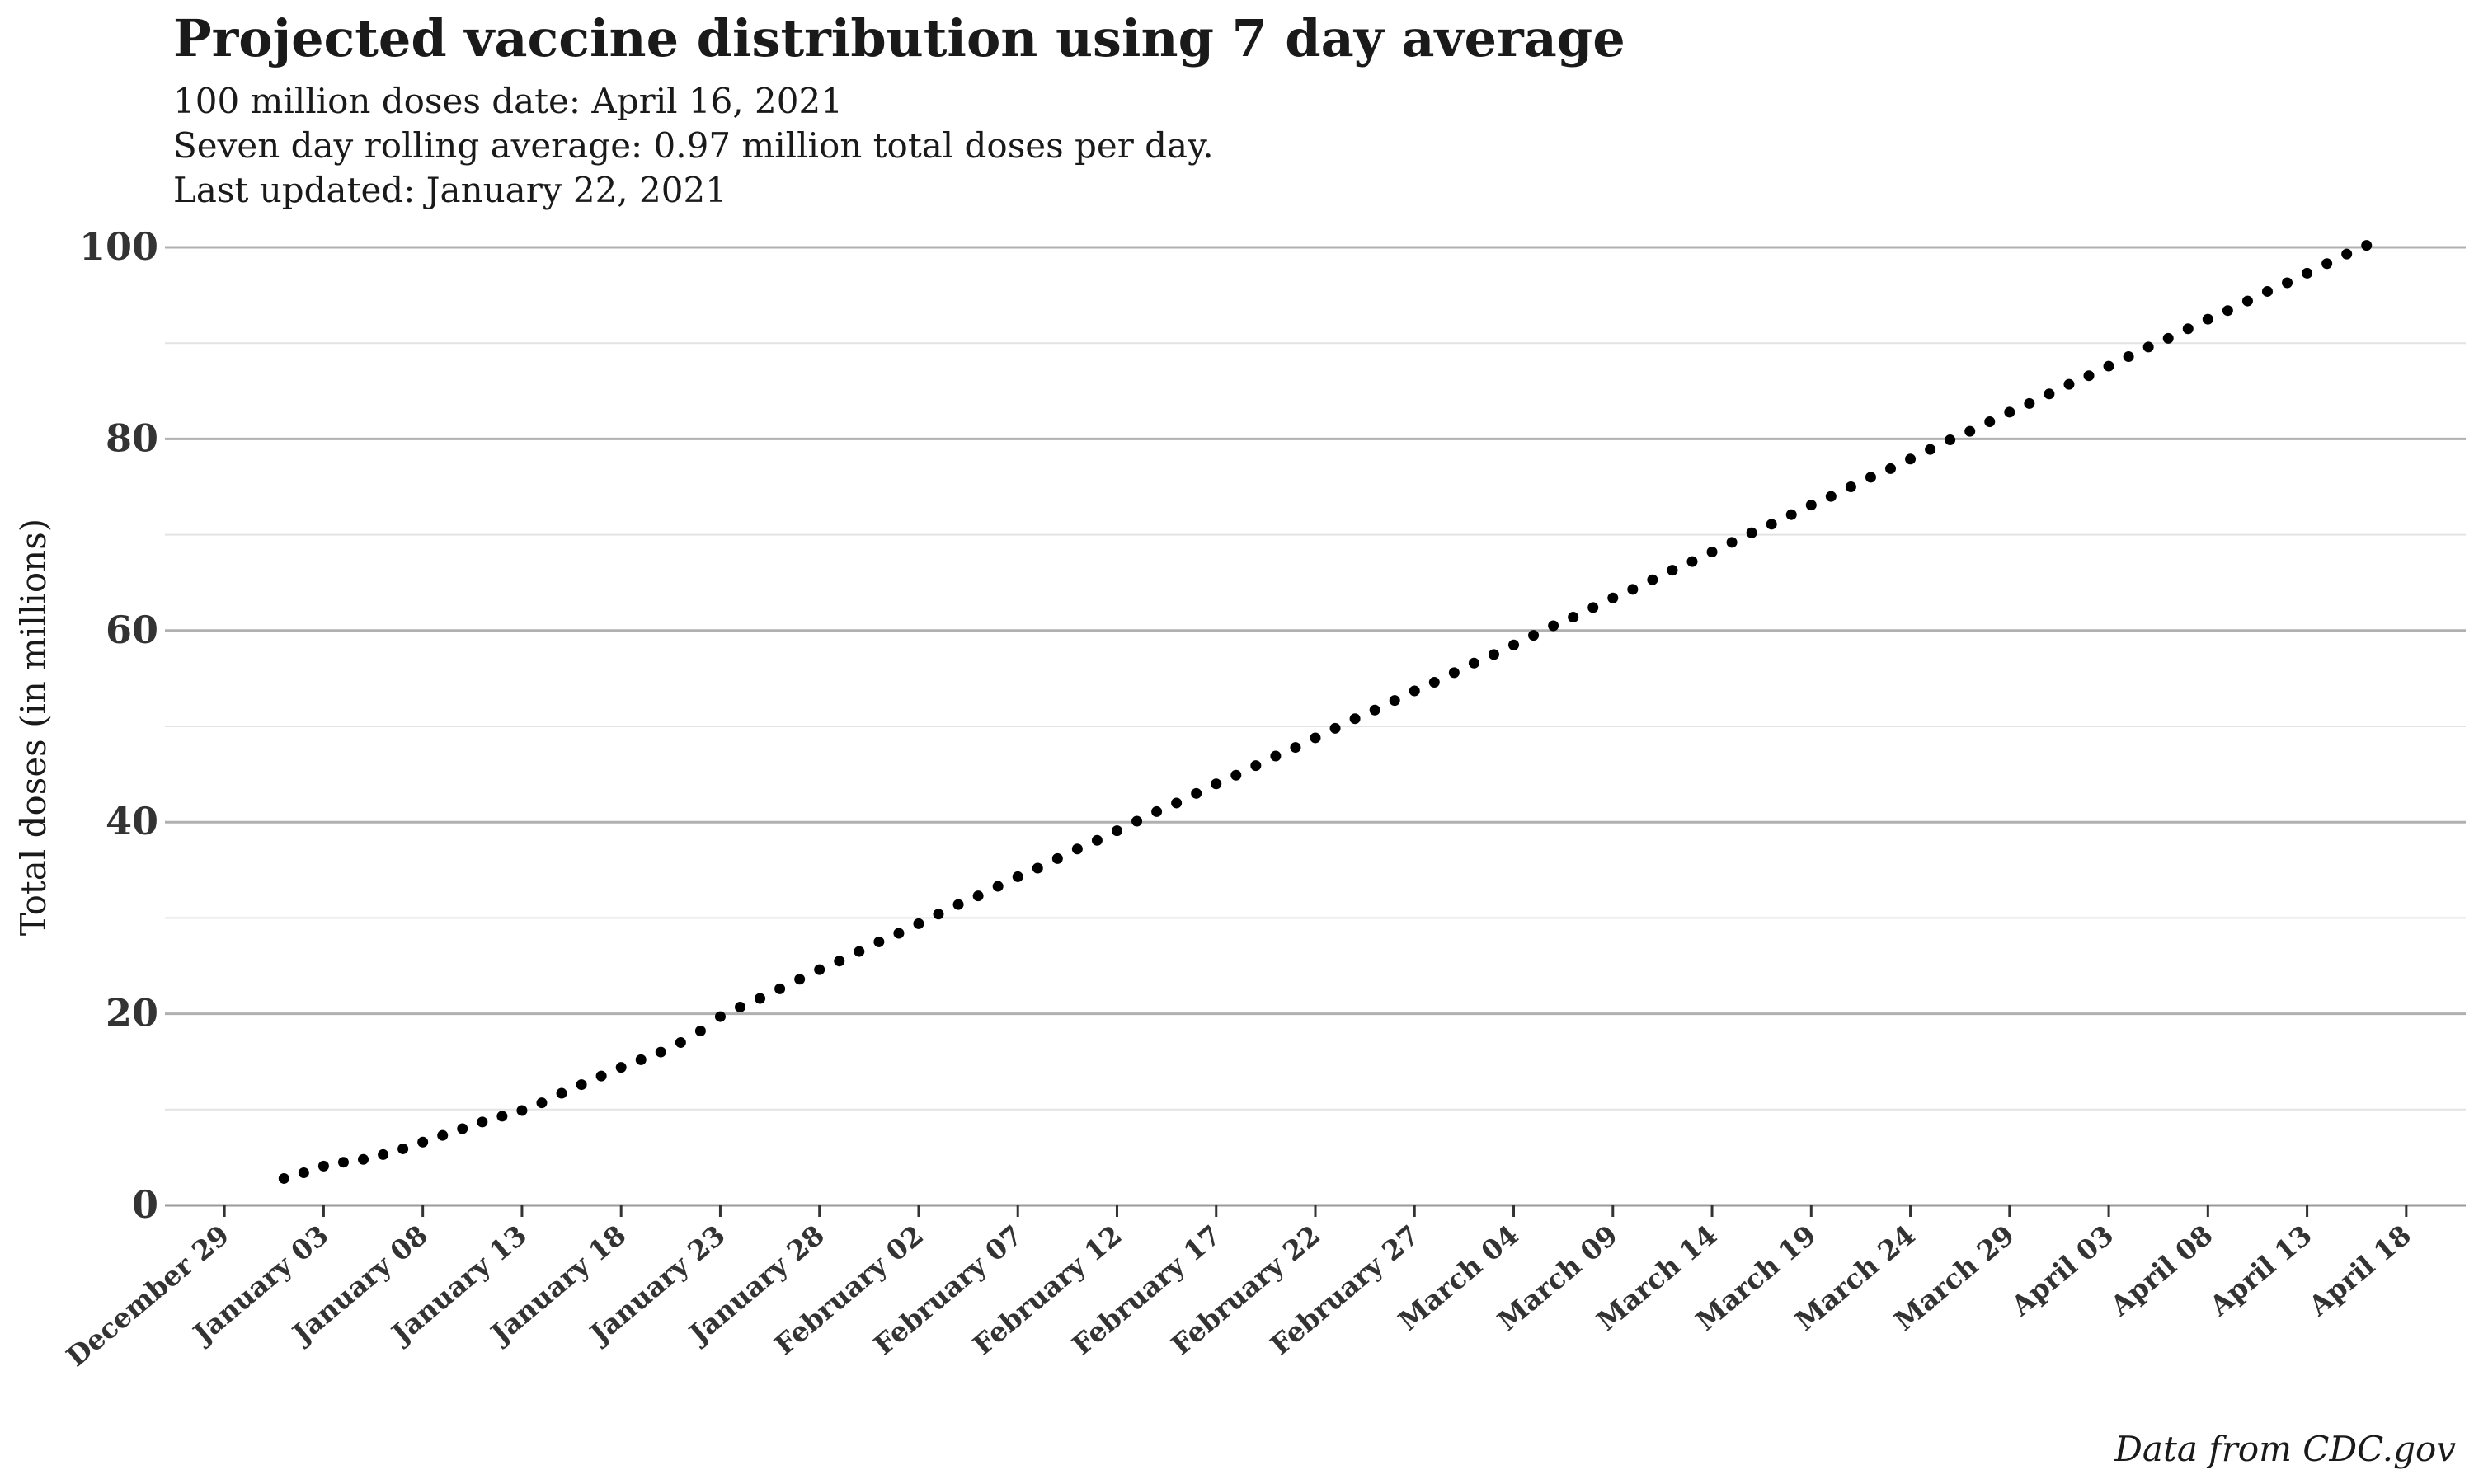 Image resolution: width=2474 pixels, height=1484 pixels. Describe the element at coordinates (450, 190) in the screenshot. I see `subtitle-last-updated: Last updated: January 22, 2021` at that location.